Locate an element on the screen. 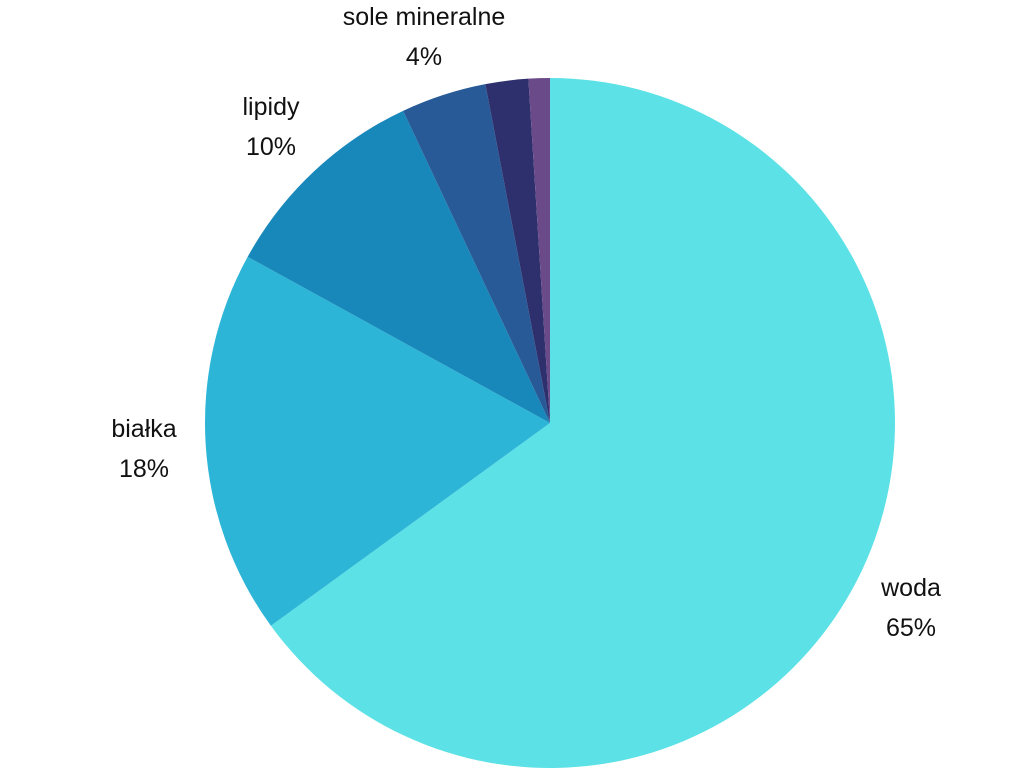  pie-slice-lipidy is located at coordinates (399, 266).